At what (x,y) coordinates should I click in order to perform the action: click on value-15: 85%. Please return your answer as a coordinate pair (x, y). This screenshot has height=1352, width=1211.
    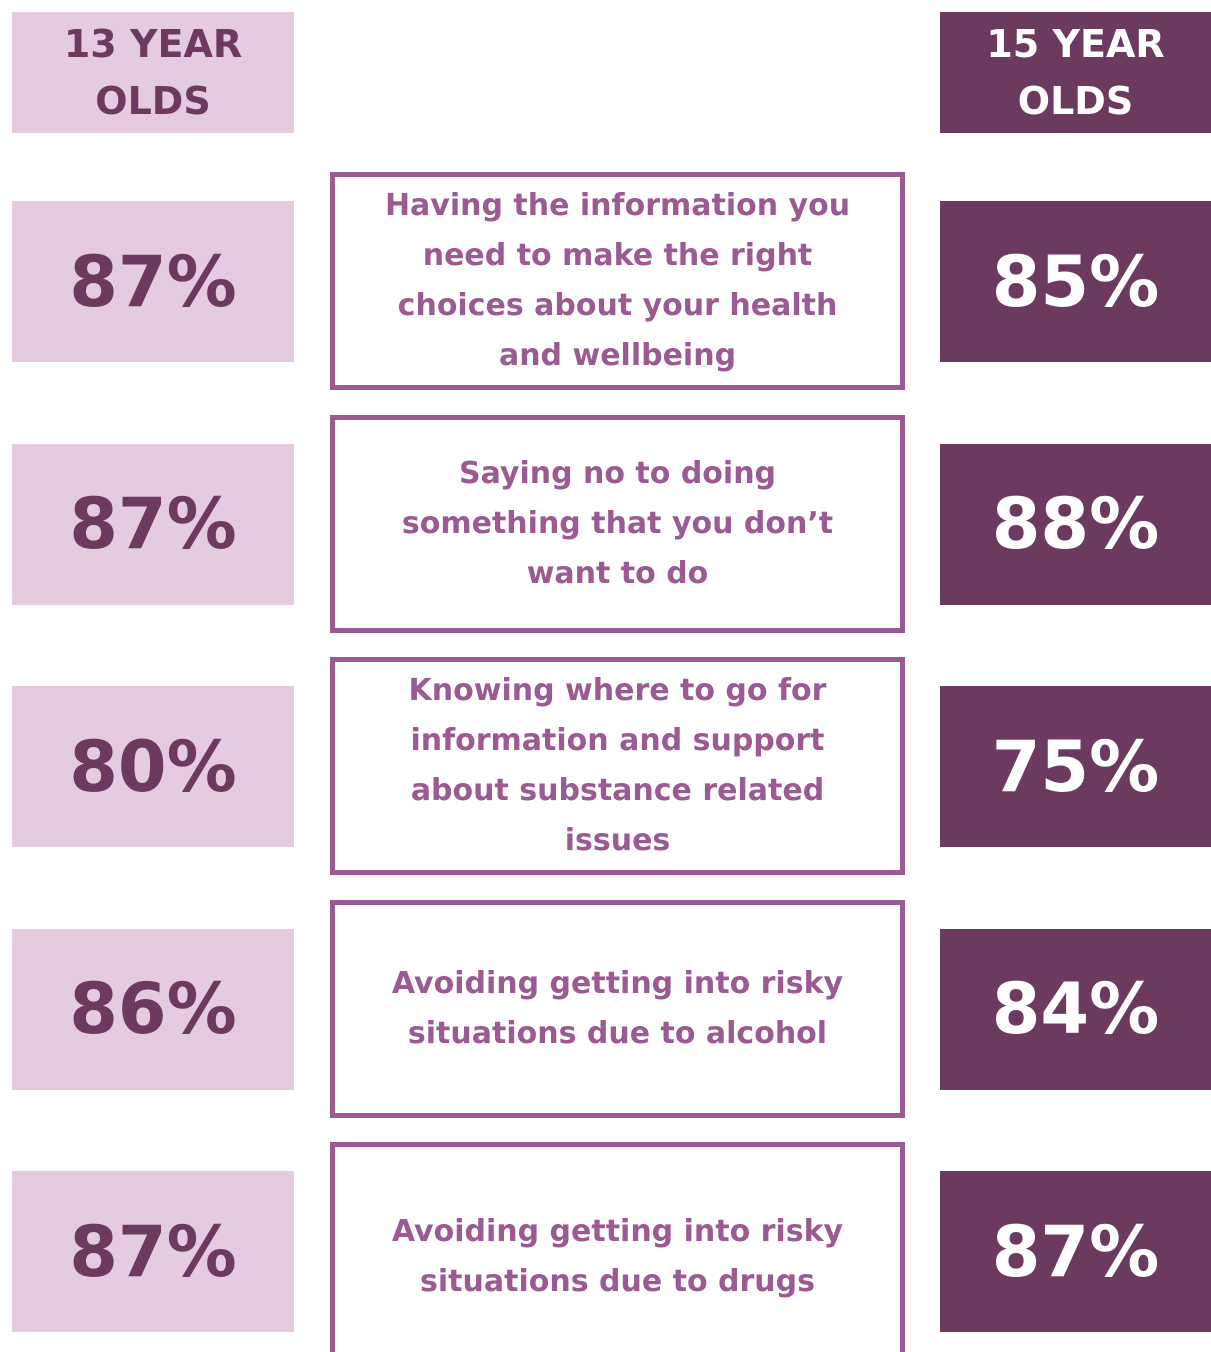
    Looking at the image, I should click on (1075, 281).